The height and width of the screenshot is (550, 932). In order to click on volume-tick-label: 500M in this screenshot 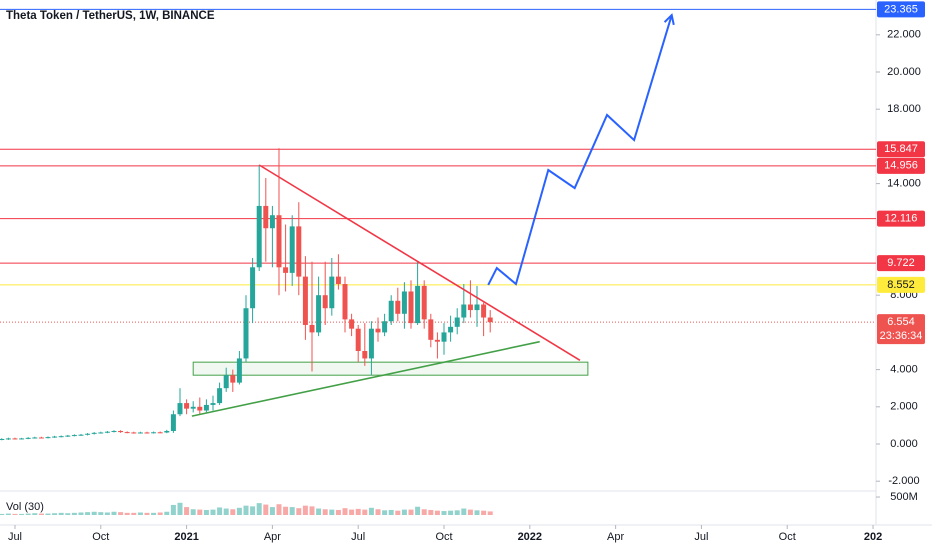, I will do `click(904, 497)`.